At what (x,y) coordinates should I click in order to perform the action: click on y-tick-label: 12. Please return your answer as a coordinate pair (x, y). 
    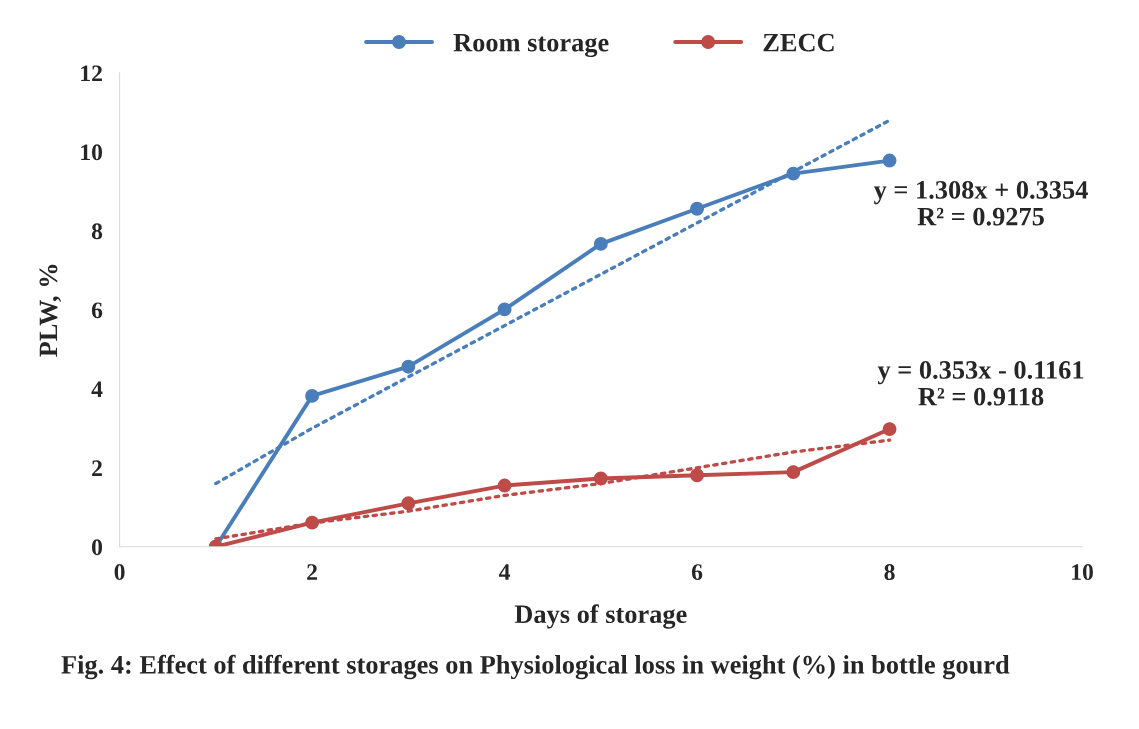
    Looking at the image, I should click on (91, 73).